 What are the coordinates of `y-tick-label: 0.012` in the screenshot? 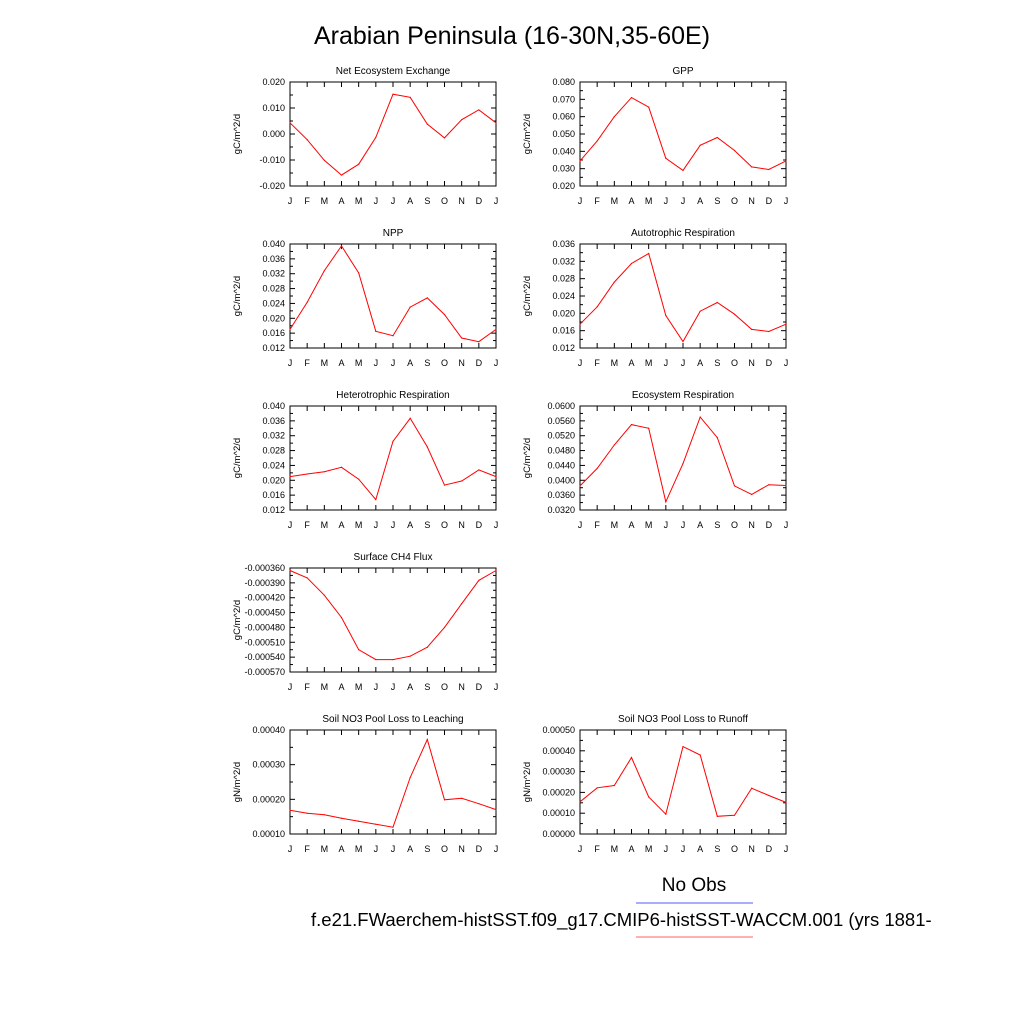 It's located at (563, 348).